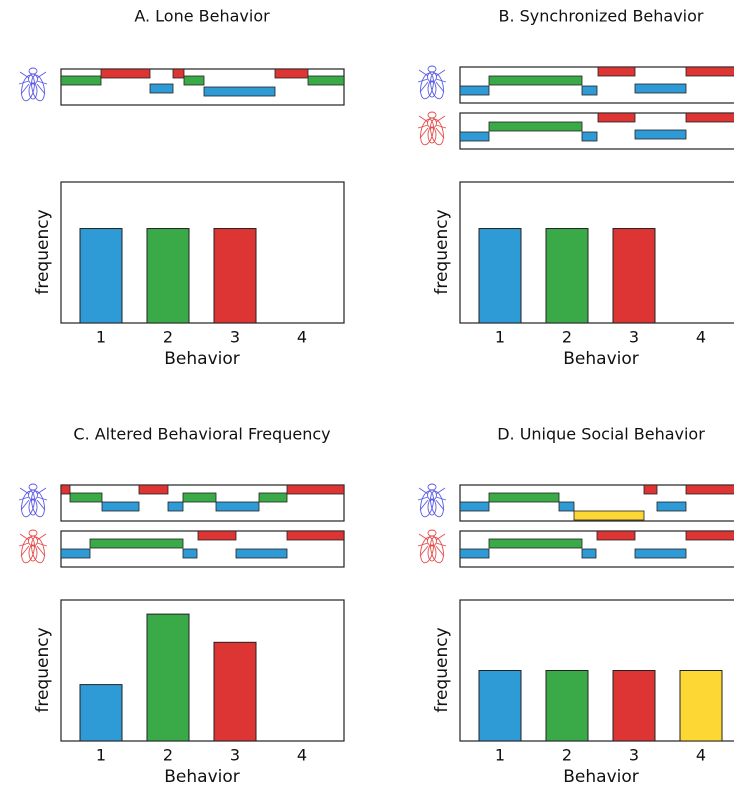 The width and height of the screenshot is (734, 791). What do you see at coordinates (43, 251) in the screenshot?
I see `y-axis-label: frequency` at bounding box center [43, 251].